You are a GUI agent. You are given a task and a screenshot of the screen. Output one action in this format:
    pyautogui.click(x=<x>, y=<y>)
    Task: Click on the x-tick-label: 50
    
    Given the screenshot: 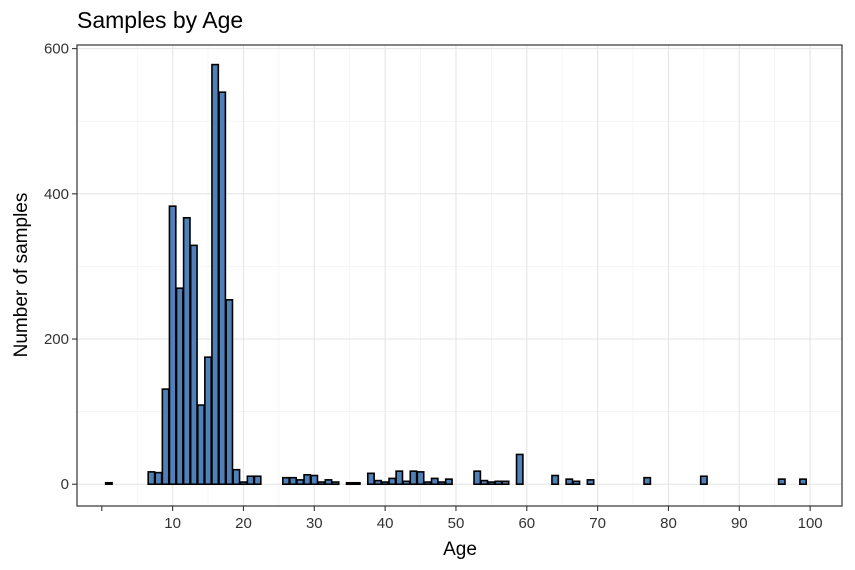 What is the action you would take?
    pyautogui.click(x=456, y=523)
    